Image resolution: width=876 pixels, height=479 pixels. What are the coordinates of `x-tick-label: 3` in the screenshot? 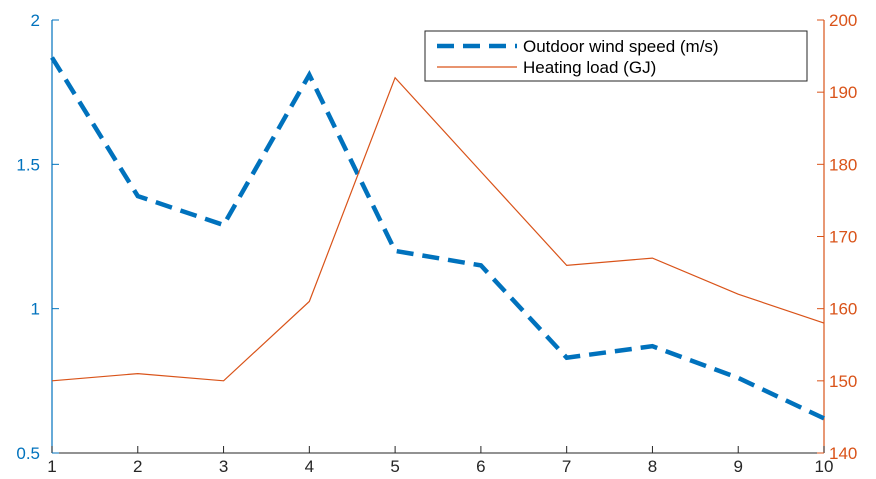 It's located at (223, 466).